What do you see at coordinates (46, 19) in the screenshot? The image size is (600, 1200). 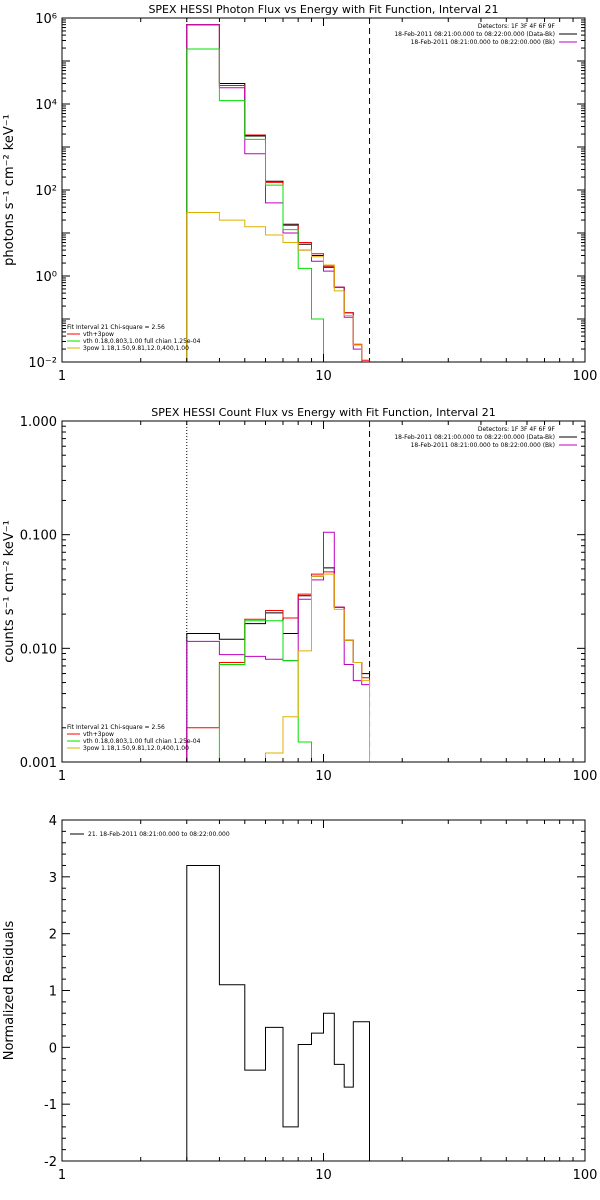 I see `y-tick-label: 10⁶` at bounding box center [46, 19].